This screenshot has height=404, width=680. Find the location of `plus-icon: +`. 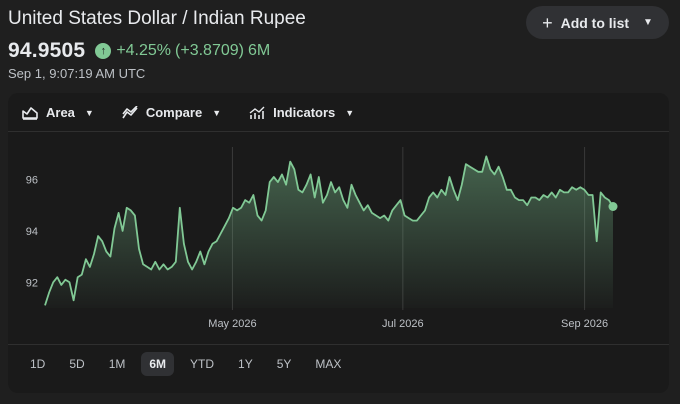

plus-icon: + is located at coordinates (547, 22).